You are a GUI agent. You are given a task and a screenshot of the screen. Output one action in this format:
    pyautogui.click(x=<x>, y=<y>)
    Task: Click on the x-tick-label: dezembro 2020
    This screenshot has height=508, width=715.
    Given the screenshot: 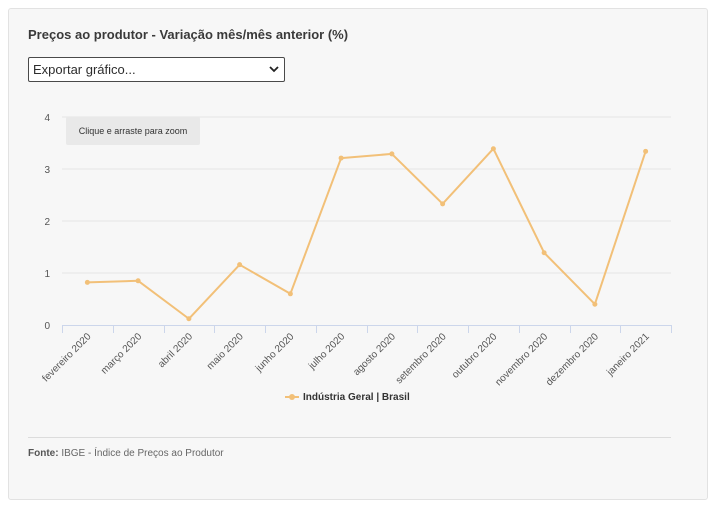 What is the action you would take?
    pyautogui.click(x=572, y=359)
    